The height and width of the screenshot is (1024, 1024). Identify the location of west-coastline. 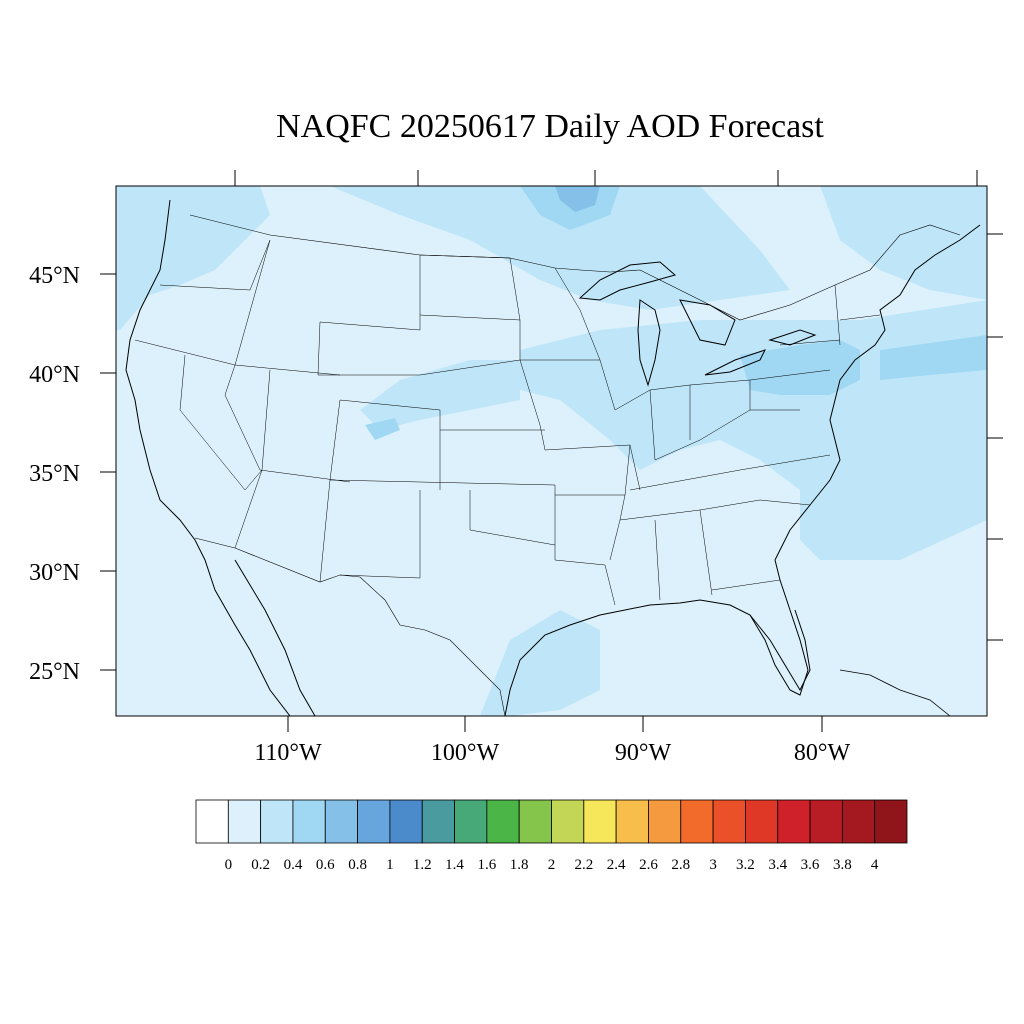
(208, 457).